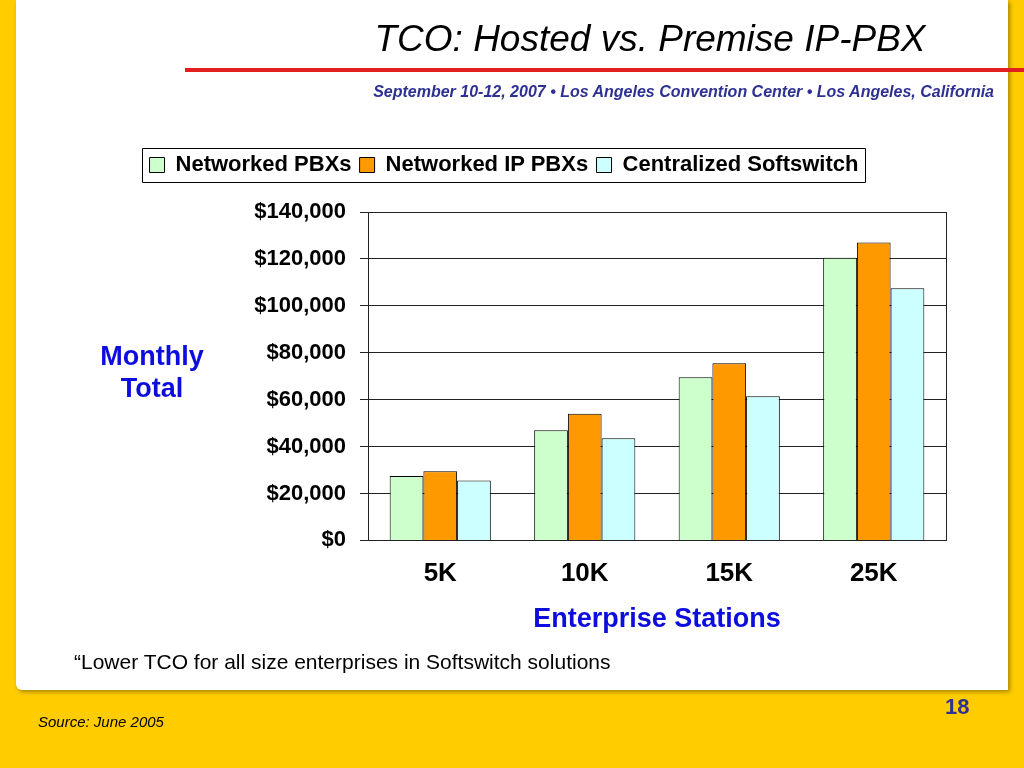 The height and width of the screenshot is (768, 1024). What do you see at coordinates (263, 164) in the screenshot?
I see `legend-label: Networked PBXs` at bounding box center [263, 164].